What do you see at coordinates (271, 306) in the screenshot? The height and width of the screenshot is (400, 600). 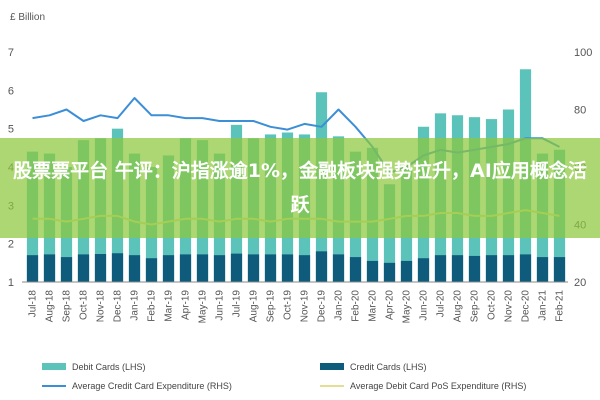 I see `x-tick-label: Sep-19` at bounding box center [271, 306].